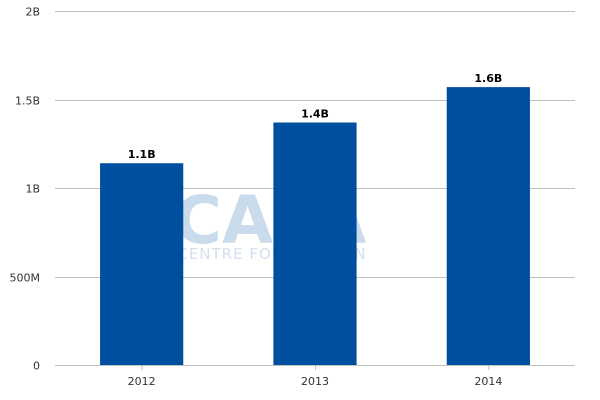 This screenshot has height=400, width=600. Describe the element at coordinates (488, 381) in the screenshot. I see `x-tick-label-2014: 2014` at that location.